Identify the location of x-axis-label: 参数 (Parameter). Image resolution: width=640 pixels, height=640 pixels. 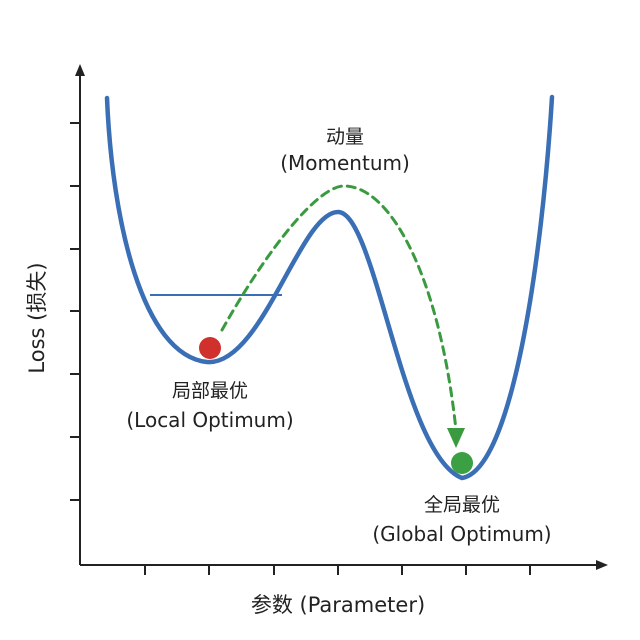
(338, 605).